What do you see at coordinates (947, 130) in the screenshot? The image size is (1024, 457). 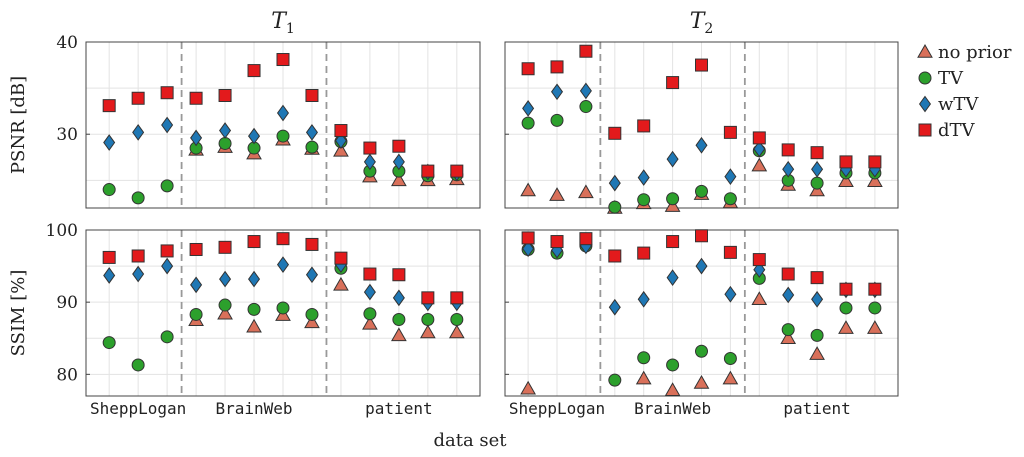 I see `legend-item-dTV: dTV` at bounding box center [947, 130].